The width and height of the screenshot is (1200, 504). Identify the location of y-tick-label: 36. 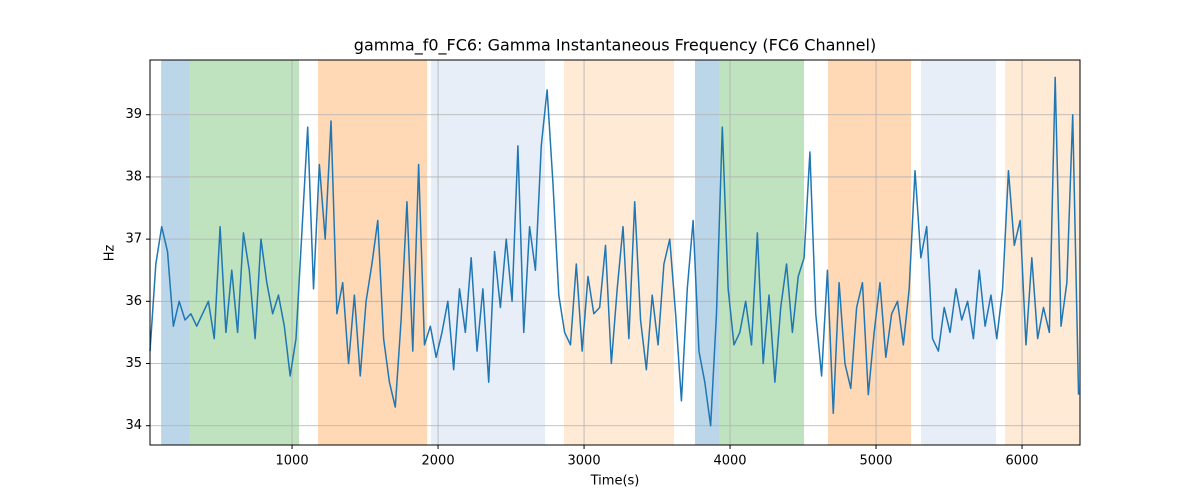
(133, 301).